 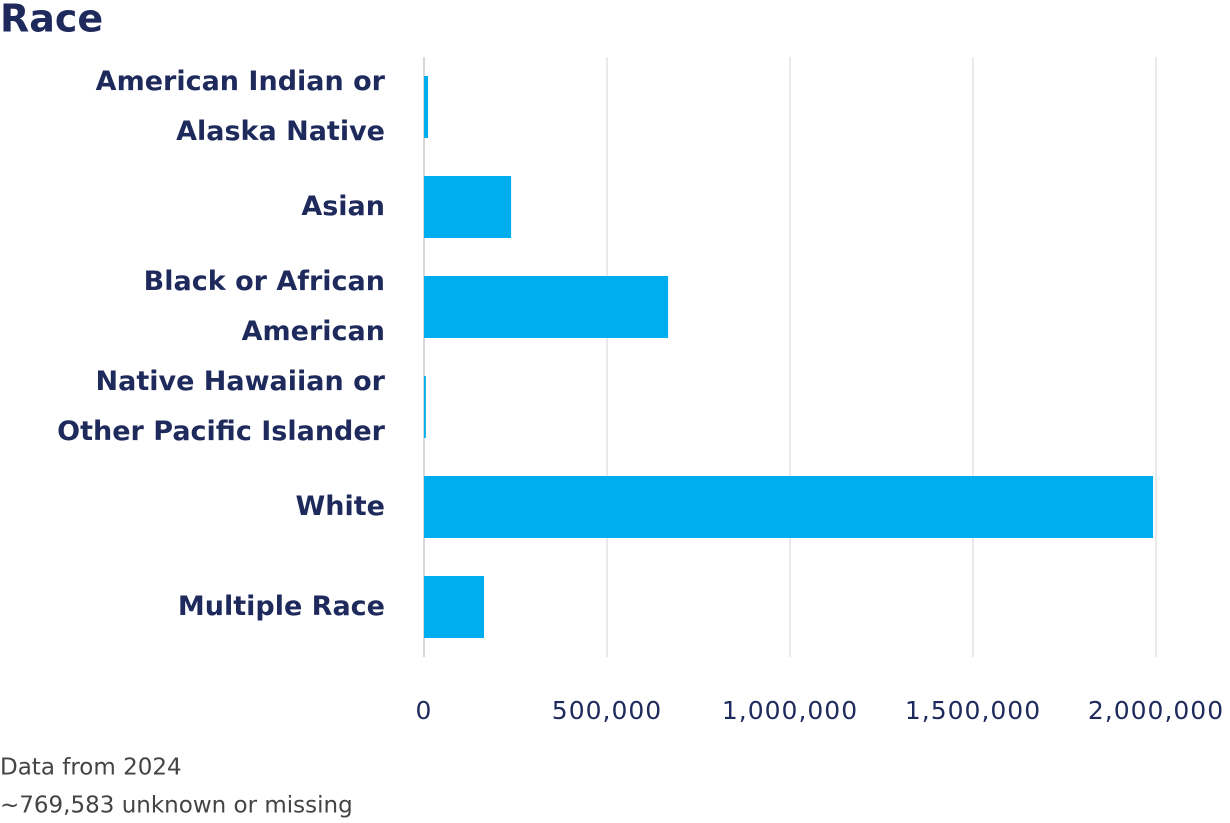 What do you see at coordinates (424, 710) in the screenshot?
I see `x-tick-label: 0` at bounding box center [424, 710].